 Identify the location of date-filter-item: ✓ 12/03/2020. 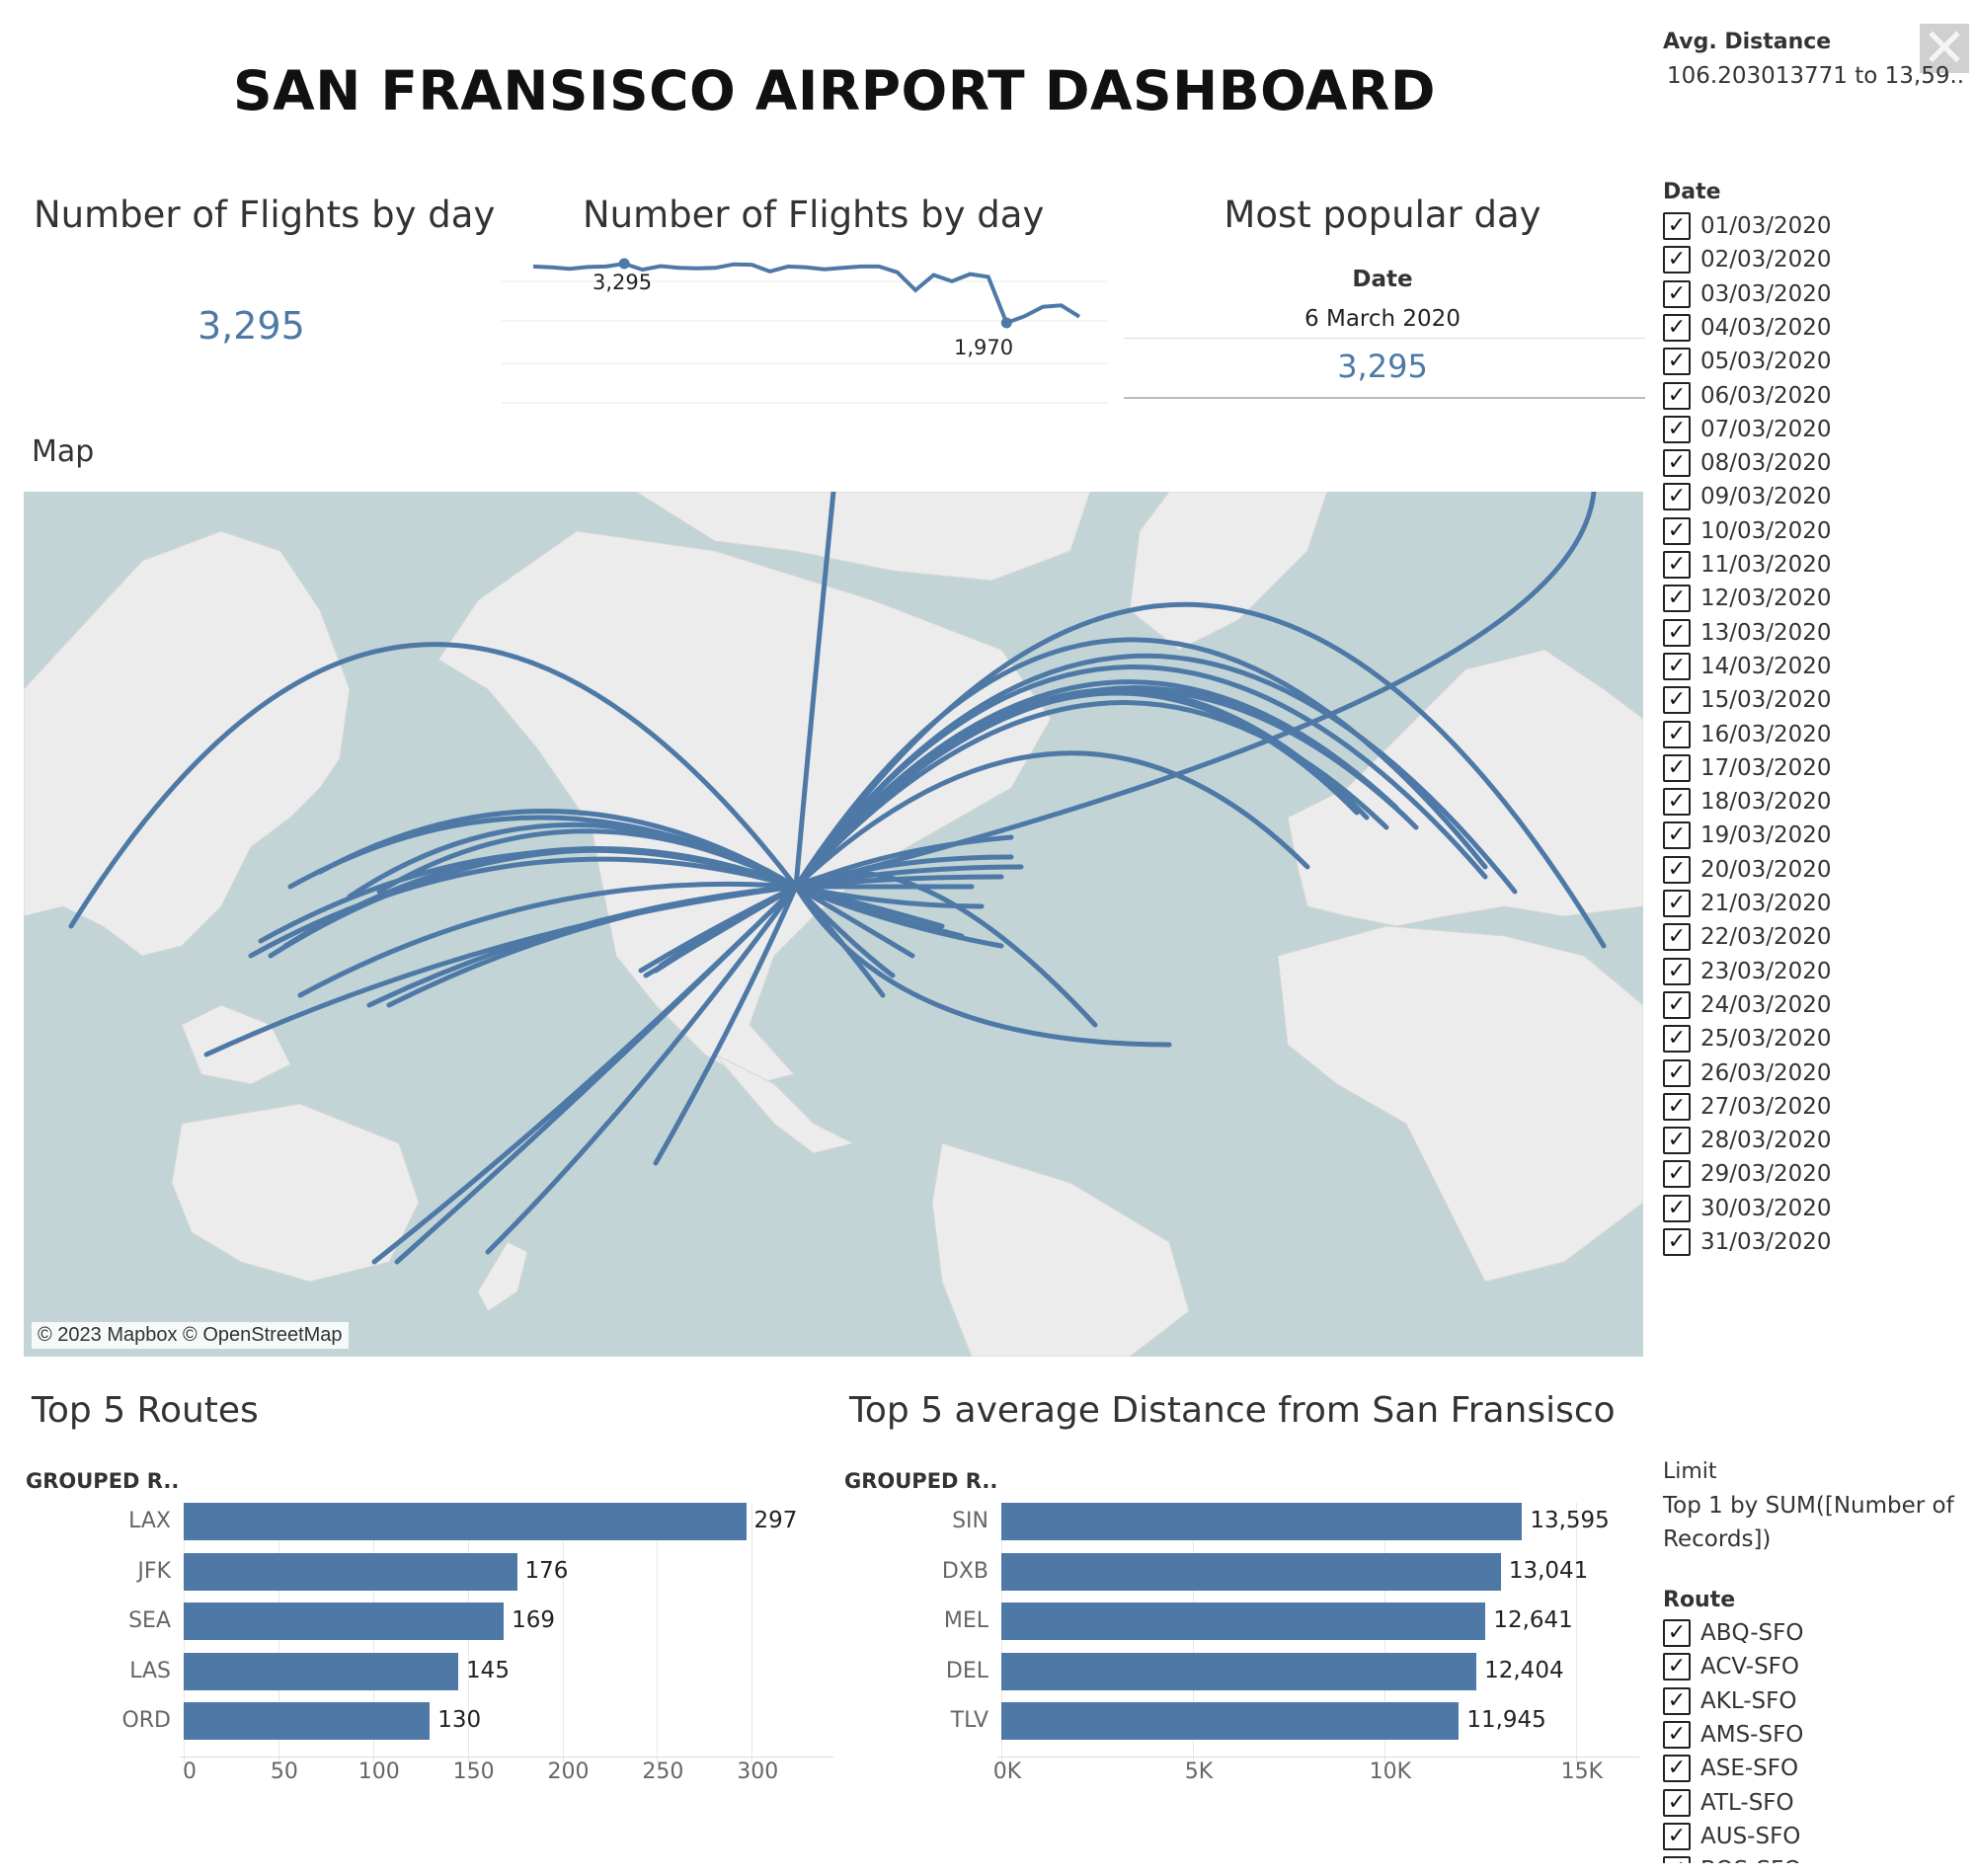
(1747, 598).